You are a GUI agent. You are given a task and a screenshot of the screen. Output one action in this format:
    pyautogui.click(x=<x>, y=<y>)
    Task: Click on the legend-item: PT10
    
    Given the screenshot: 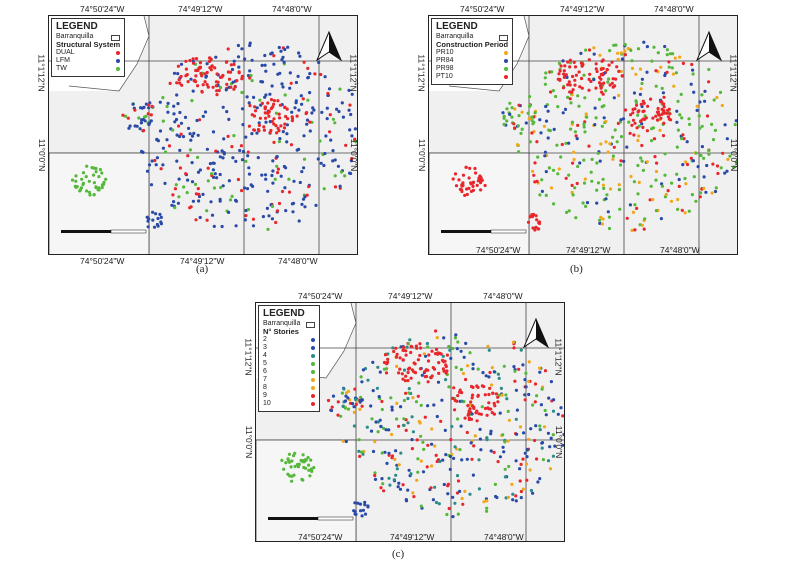 What is the action you would take?
    pyautogui.click(x=472, y=77)
    